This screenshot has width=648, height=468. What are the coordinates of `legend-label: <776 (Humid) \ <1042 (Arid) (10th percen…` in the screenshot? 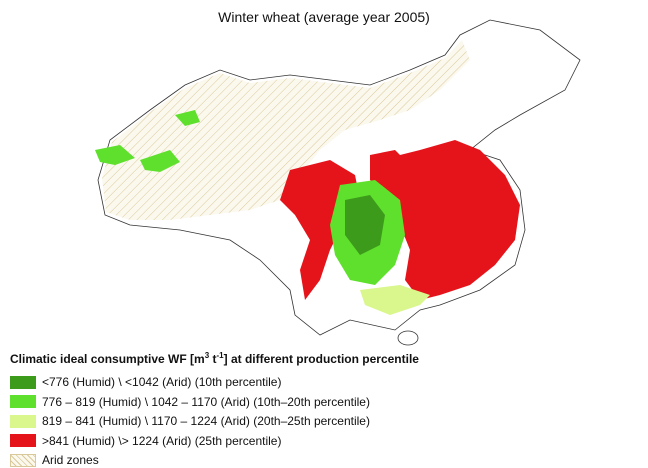 It's located at (162, 382).